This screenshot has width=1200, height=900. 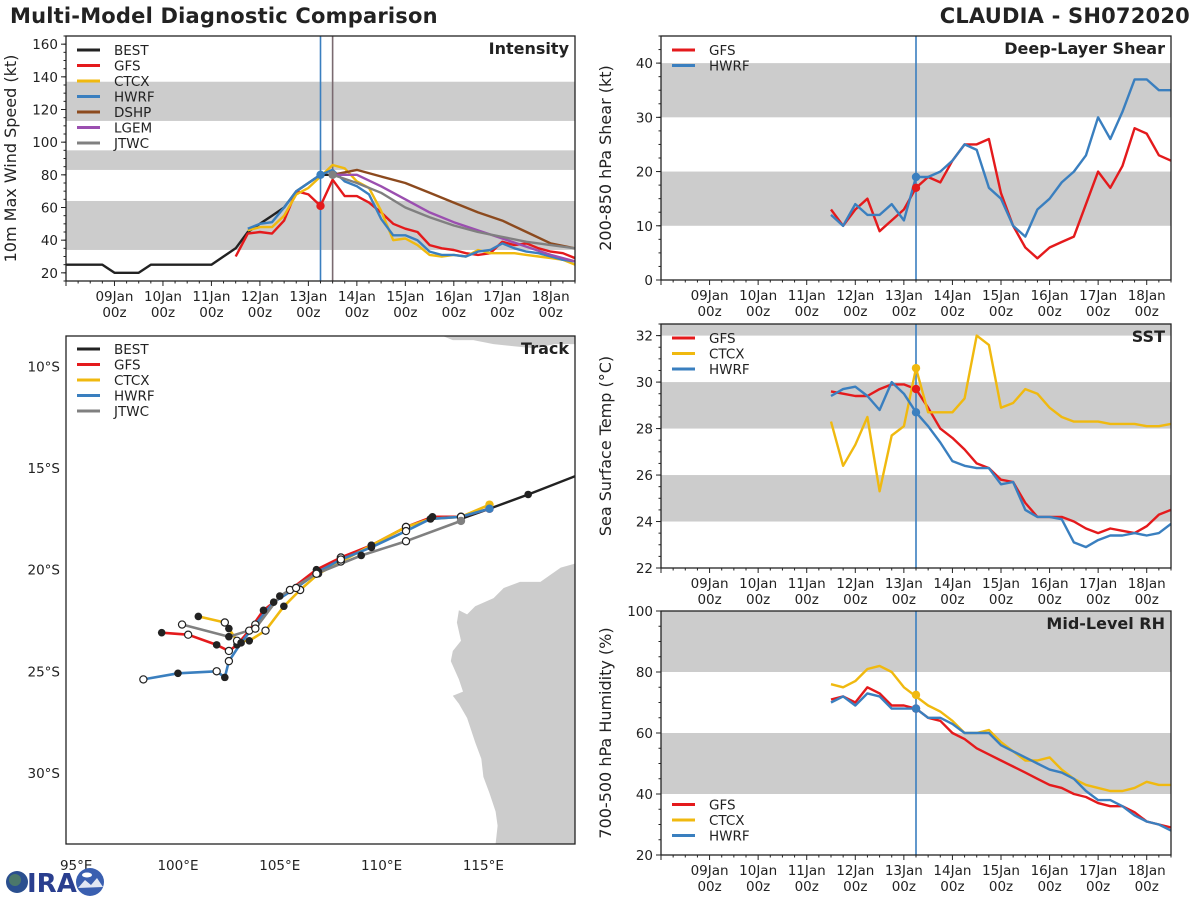 What do you see at coordinates (1050, 584) in the screenshot?
I see `x-tick-label-date: 16Jan` at bounding box center [1050, 584].